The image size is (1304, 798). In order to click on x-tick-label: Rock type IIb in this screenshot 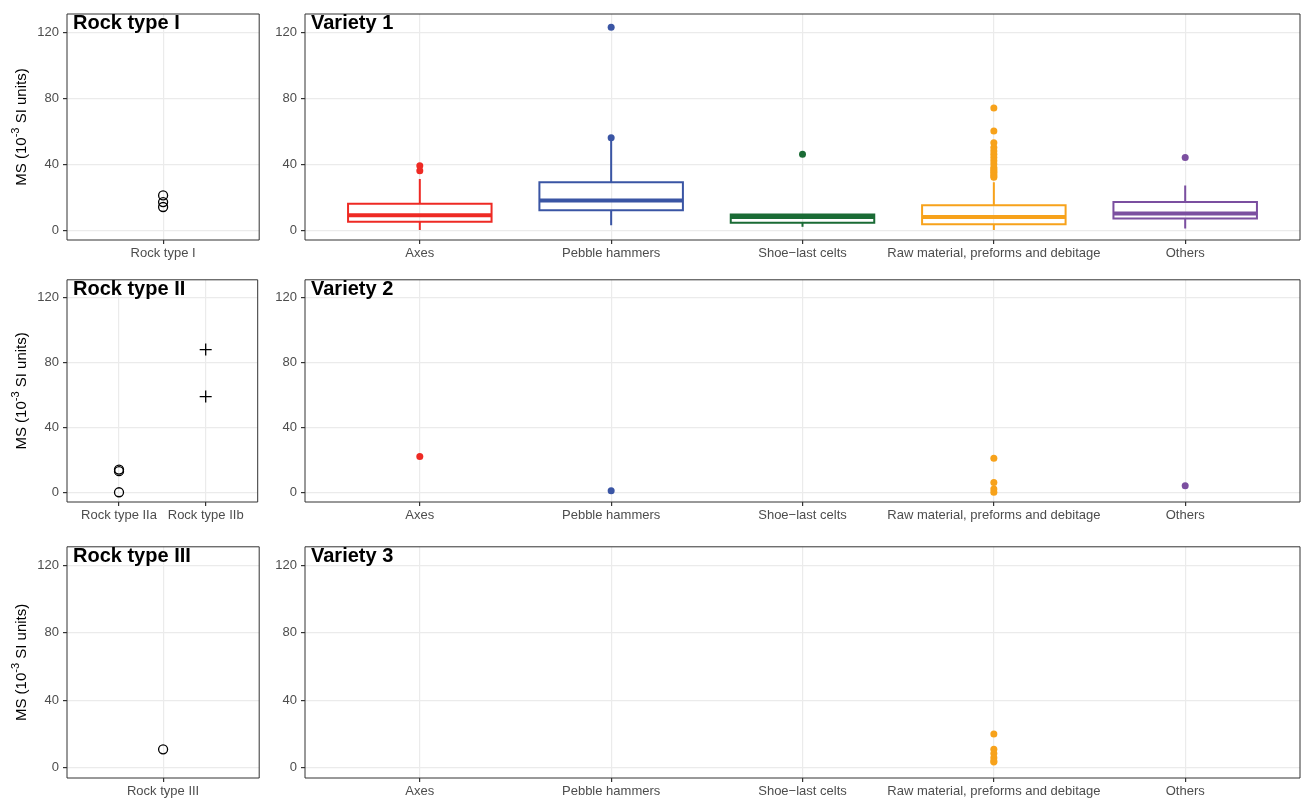, I will do `click(205, 515)`.